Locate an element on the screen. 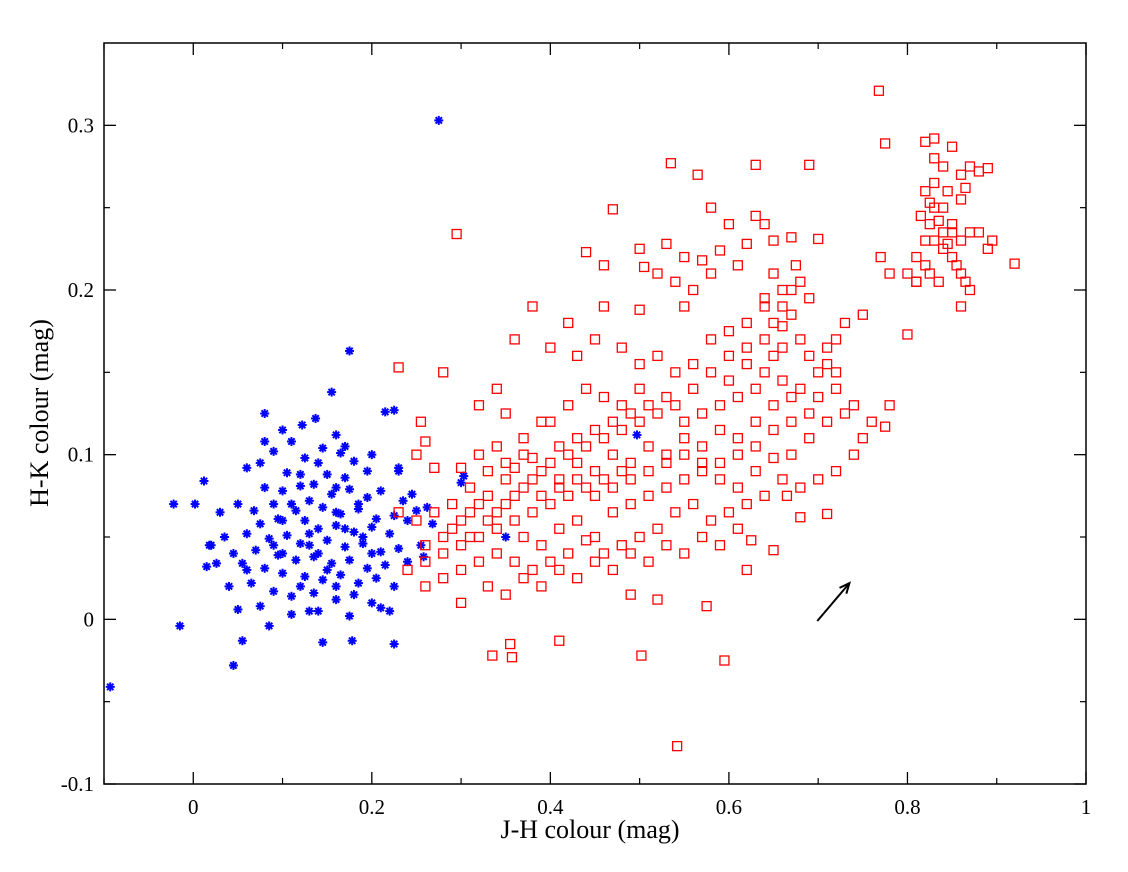 The height and width of the screenshot is (872, 1128). y-tick-label: 0.2 is located at coordinates (81, 290).